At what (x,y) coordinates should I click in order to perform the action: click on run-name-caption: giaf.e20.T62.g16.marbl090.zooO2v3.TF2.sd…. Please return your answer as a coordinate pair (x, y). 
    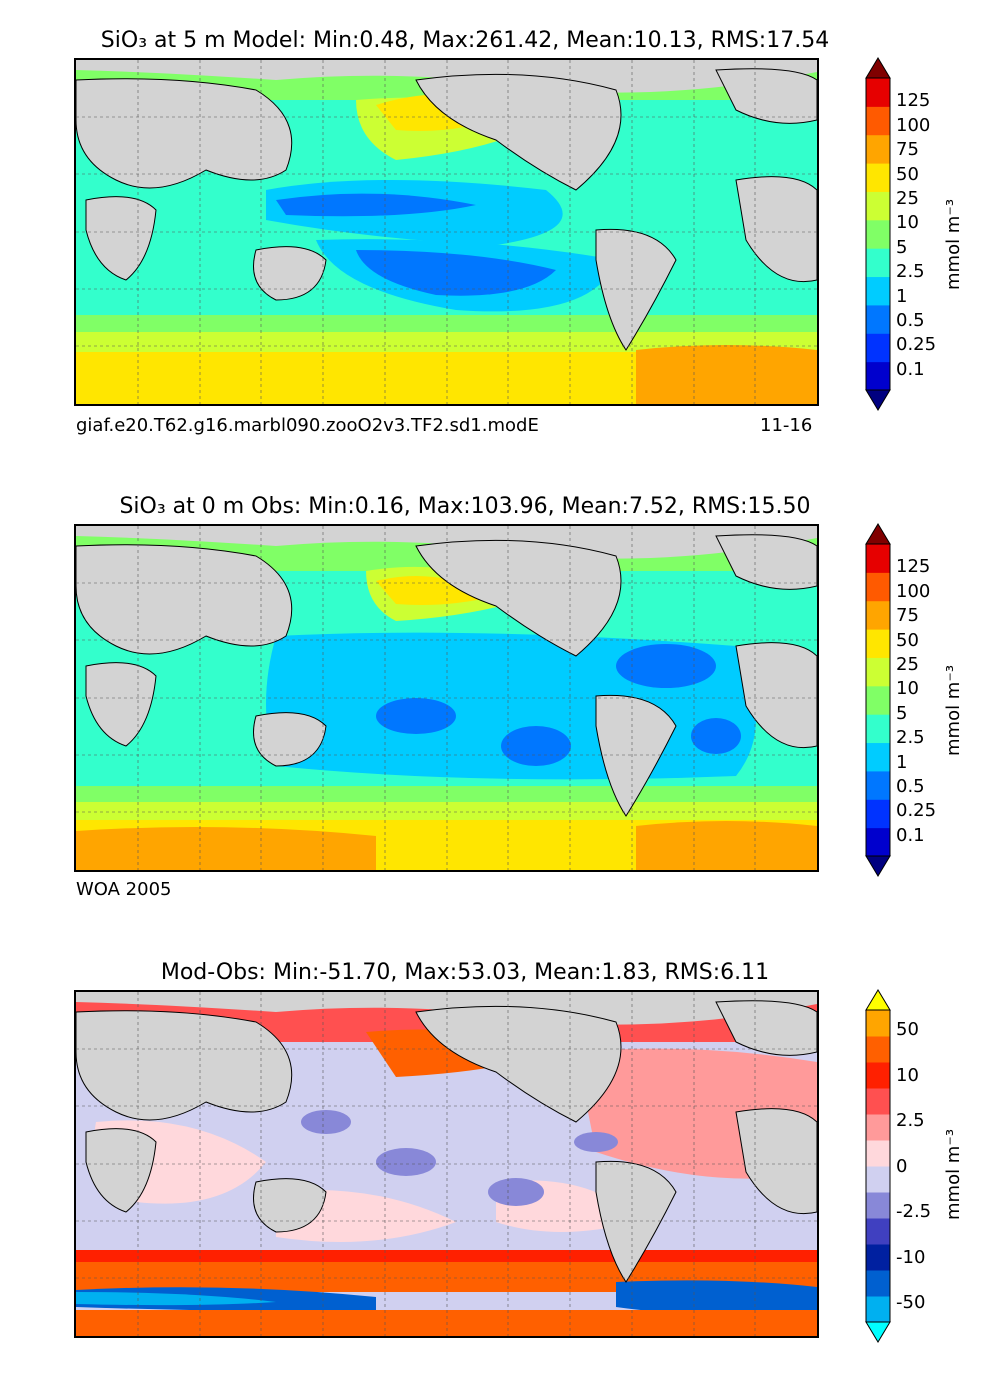
    Looking at the image, I should click on (307, 425).